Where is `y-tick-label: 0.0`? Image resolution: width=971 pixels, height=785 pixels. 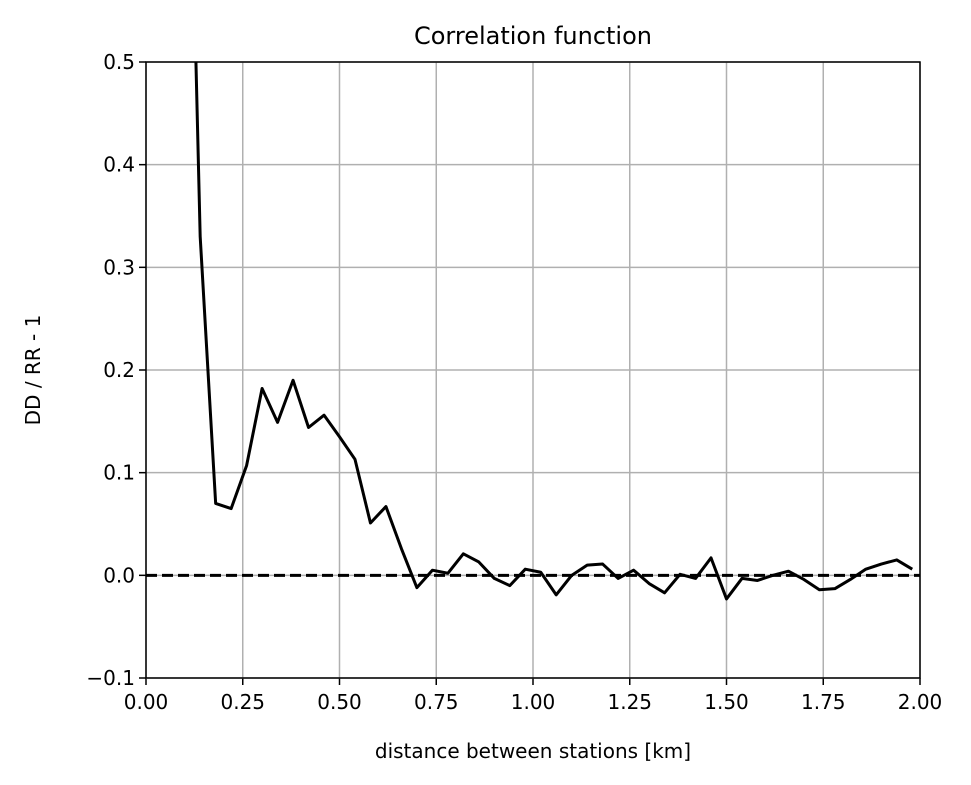
y-tick-label: 0.0 is located at coordinates (119, 575).